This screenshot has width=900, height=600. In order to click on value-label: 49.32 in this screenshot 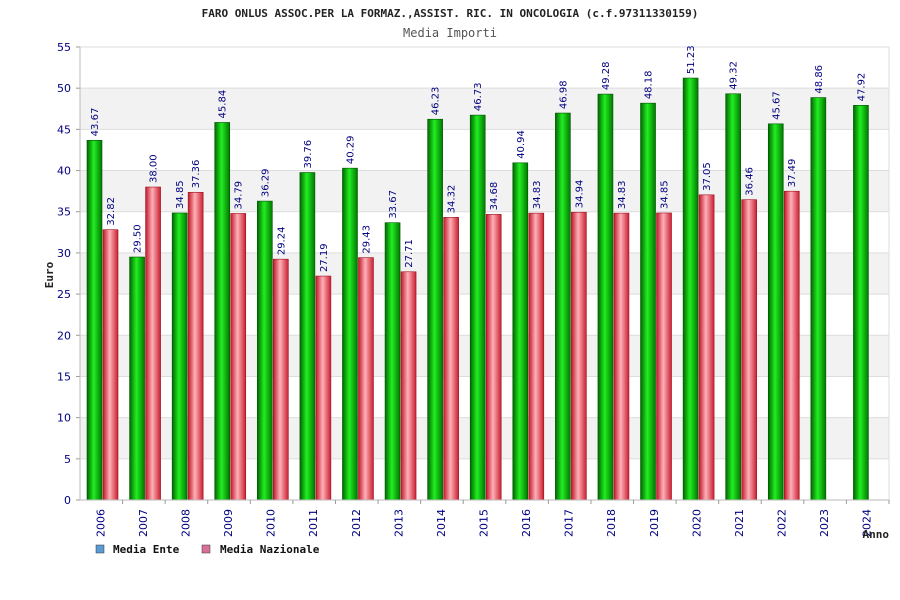, I will do `click(734, 75)`.